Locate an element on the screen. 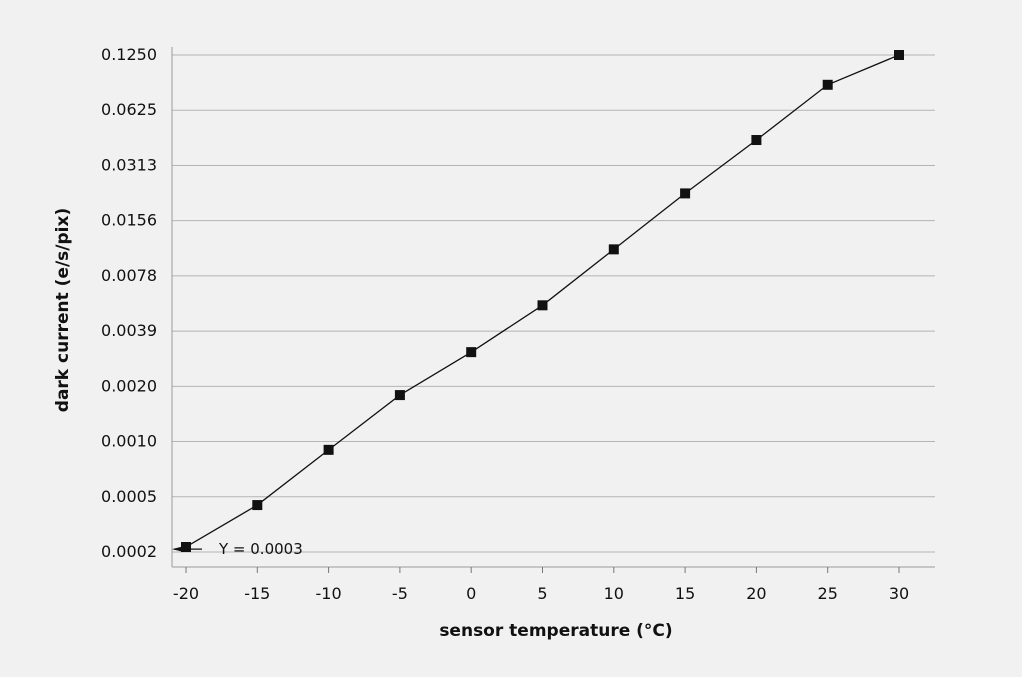 The height and width of the screenshot is (677, 1022). y-axis-title: dark current (e/s/pix) is located at coordinates (63, 310).